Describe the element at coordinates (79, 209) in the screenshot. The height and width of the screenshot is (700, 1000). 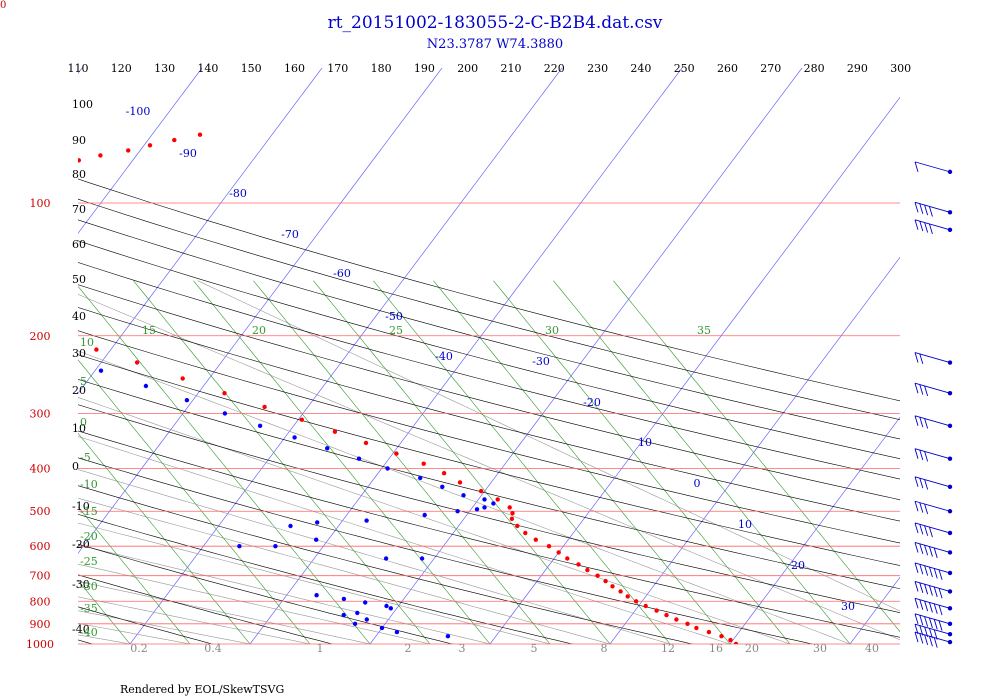
I see `left-edge-label: 70` at that location.